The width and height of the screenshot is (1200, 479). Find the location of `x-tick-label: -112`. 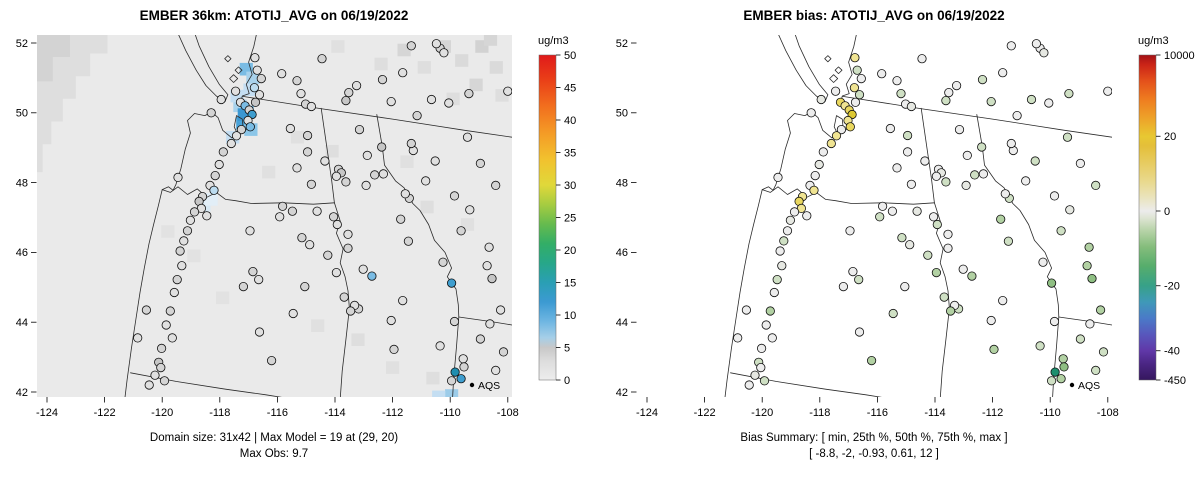

x-tick-label: -112 is located at coordinates (392, 413).